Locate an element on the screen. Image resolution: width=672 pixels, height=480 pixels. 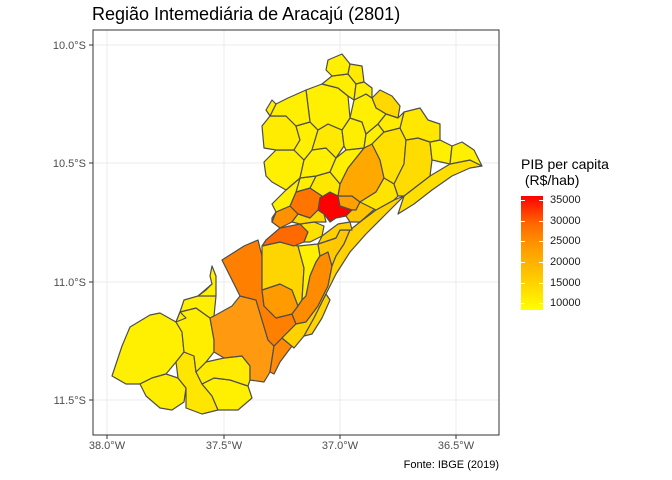
legend-label: 25000 is located at coordinates (565, 241).